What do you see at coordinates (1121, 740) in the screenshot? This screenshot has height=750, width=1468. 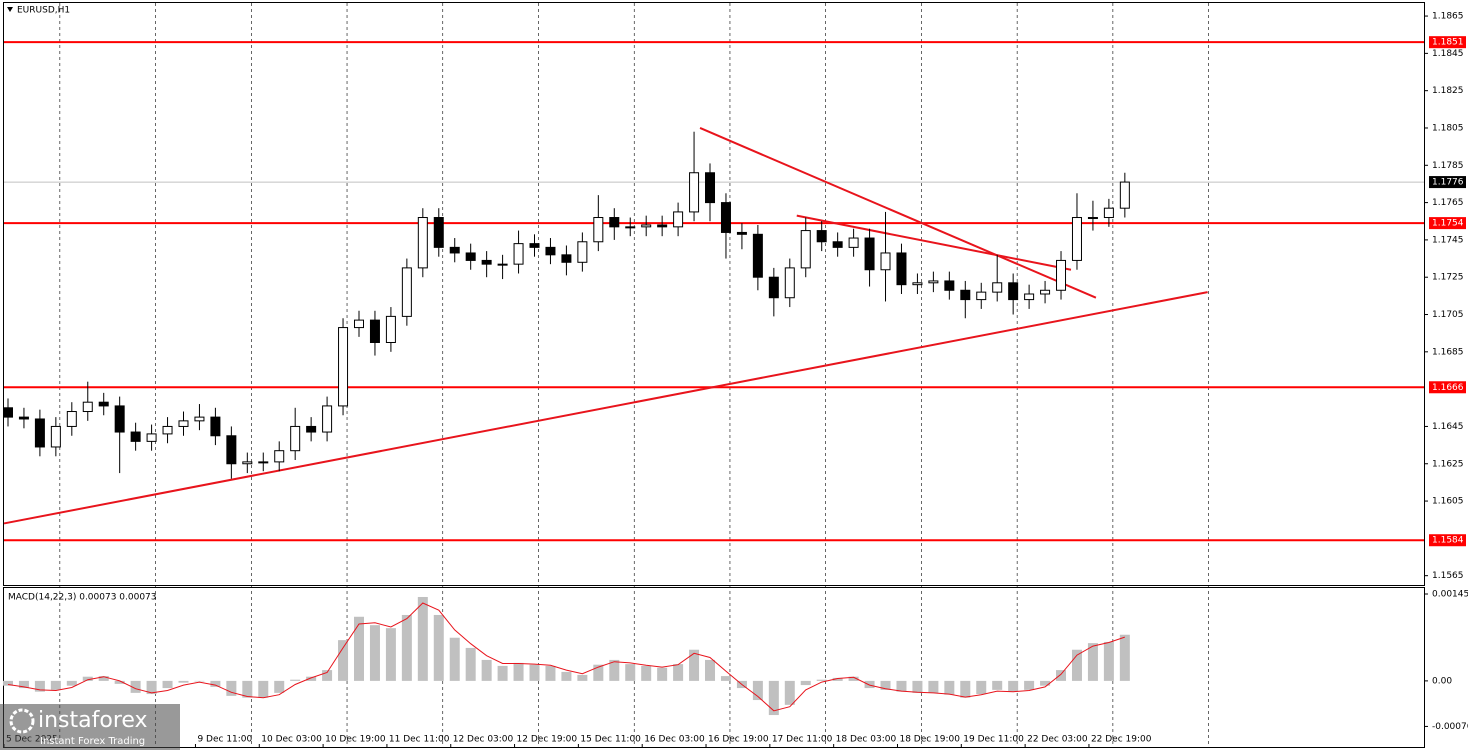 I see `x-tick-label: 22 Dec 19:00` at bounding box center [1121, 740].